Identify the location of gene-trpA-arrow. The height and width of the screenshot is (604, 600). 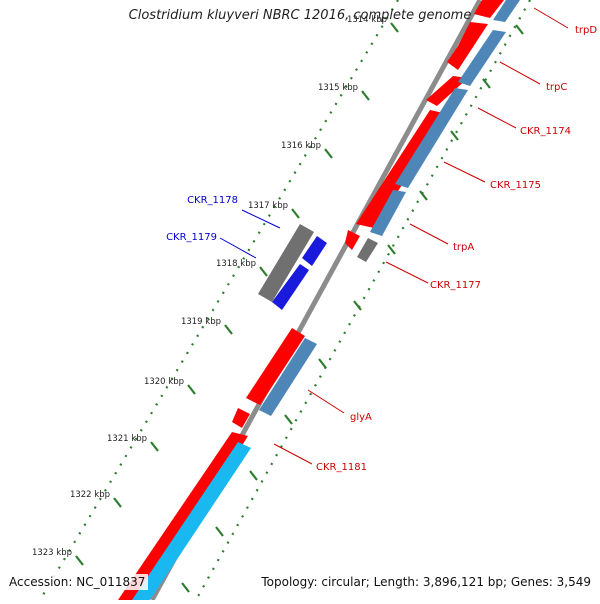
(352, 240).